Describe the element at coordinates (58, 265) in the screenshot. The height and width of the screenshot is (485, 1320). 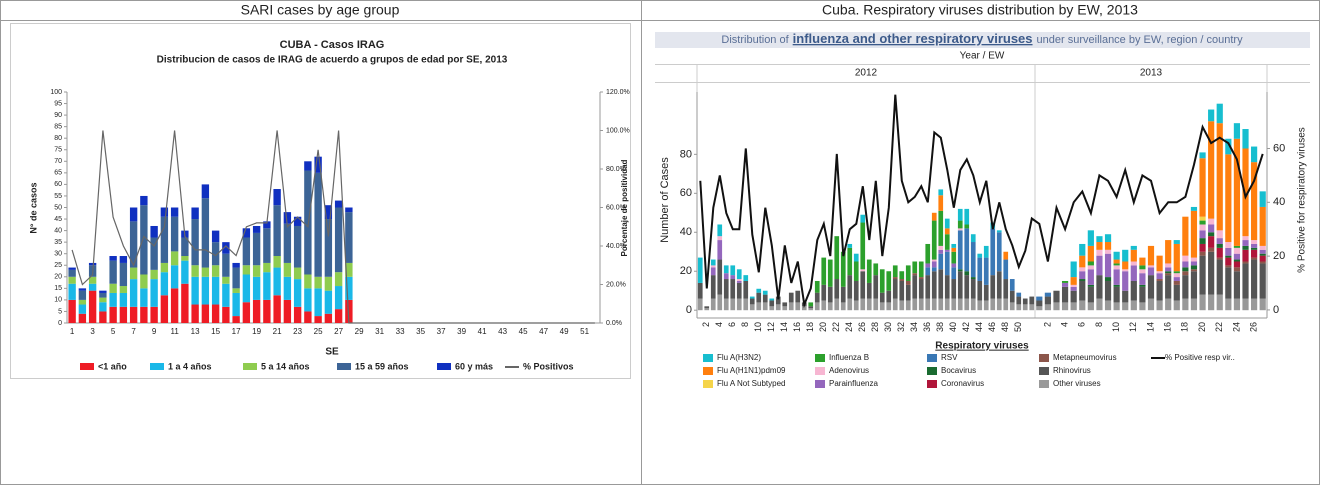
I see `y-tick-label: 25` at that location.